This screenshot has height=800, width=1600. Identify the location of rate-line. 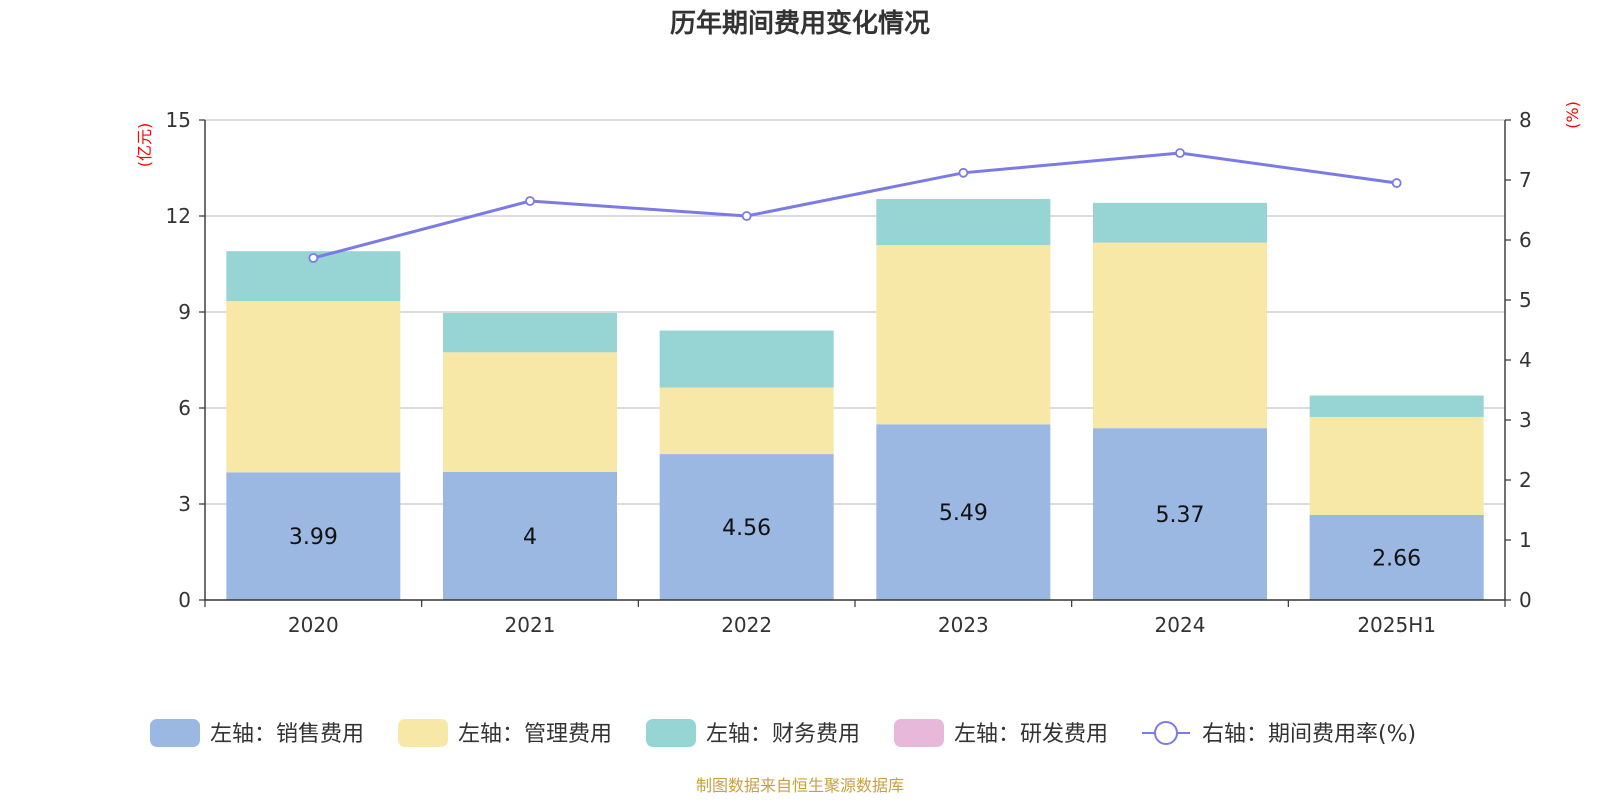
(855, 205).